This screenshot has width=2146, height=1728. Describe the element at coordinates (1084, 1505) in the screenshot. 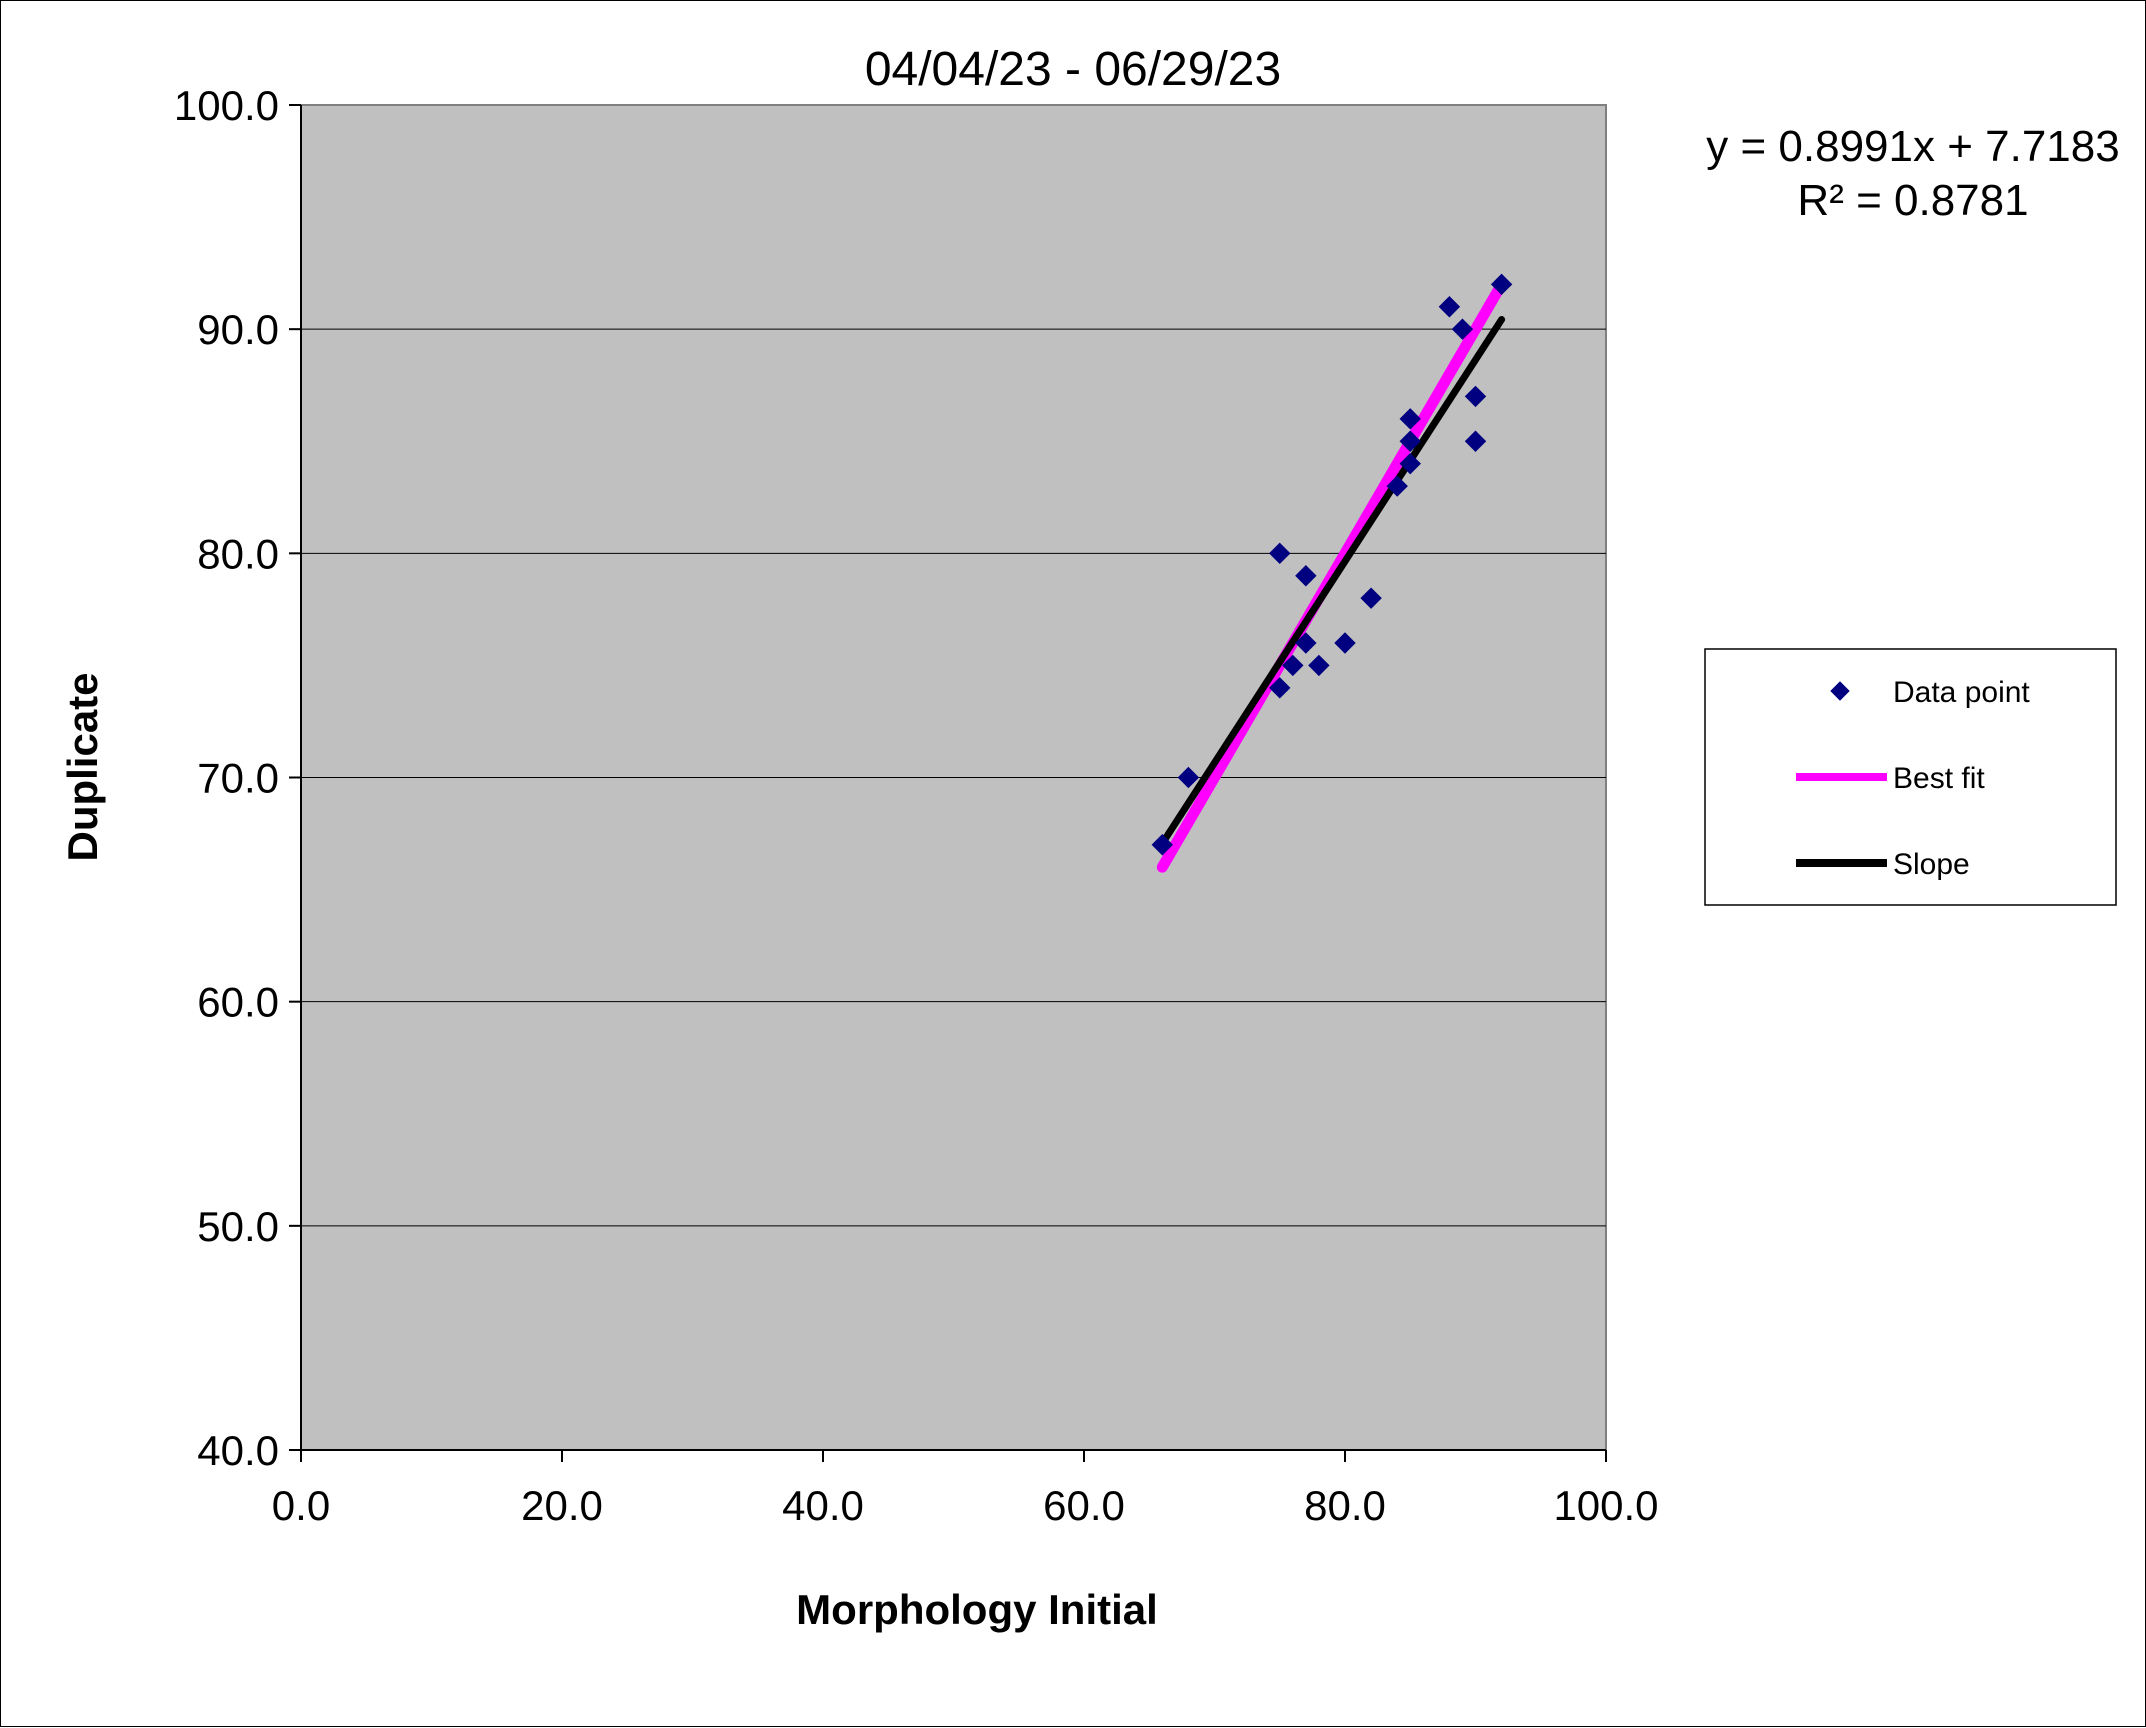

I see `x-tick-label: 60.0` at that location.